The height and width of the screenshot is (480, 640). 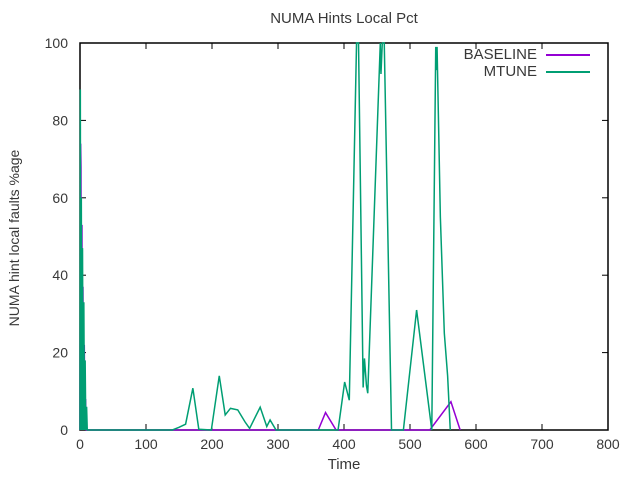 What do you see at coordinates (60, 120) in the screenshot?
I see `y-tick-label: 80` at bounding box center [60, 120].